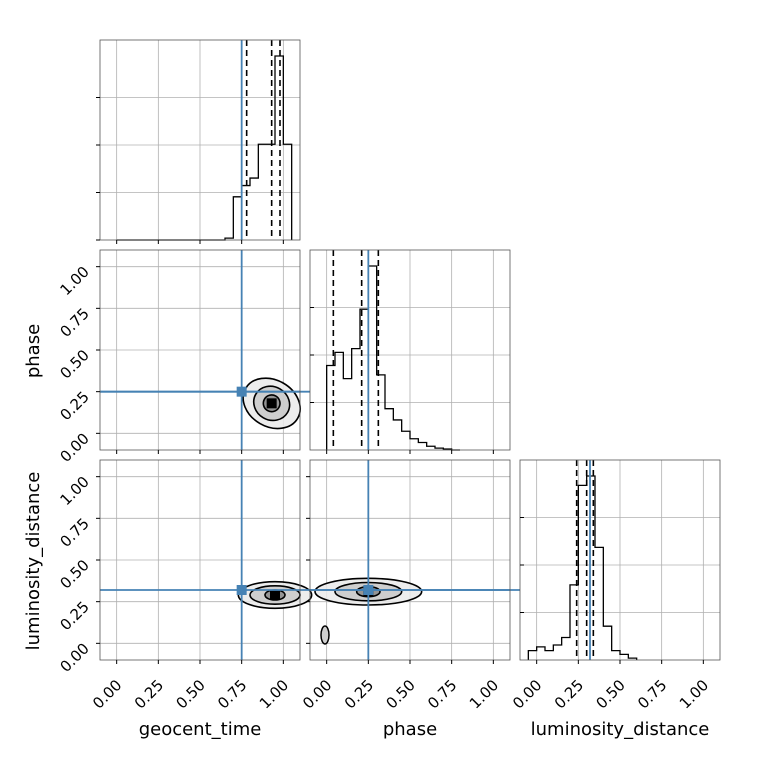 The width and height of the screenshot is (760, 760). What do you see at coordinates (620, 729) in the screenshot?
I see `x-axis-label-luminosity-distance: luminosity_distance` at bounding box center [620, 729].